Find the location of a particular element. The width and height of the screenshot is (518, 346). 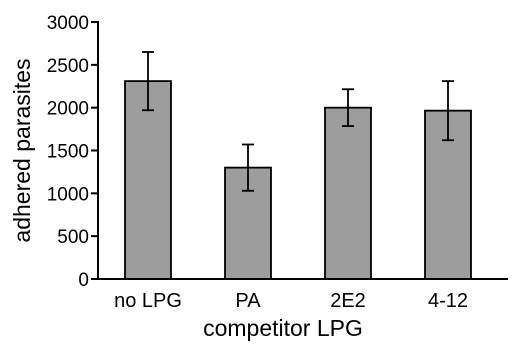

y-axis: 0 500 1000 1500 2000 2500 3000 is located at coordinates (73, 152).